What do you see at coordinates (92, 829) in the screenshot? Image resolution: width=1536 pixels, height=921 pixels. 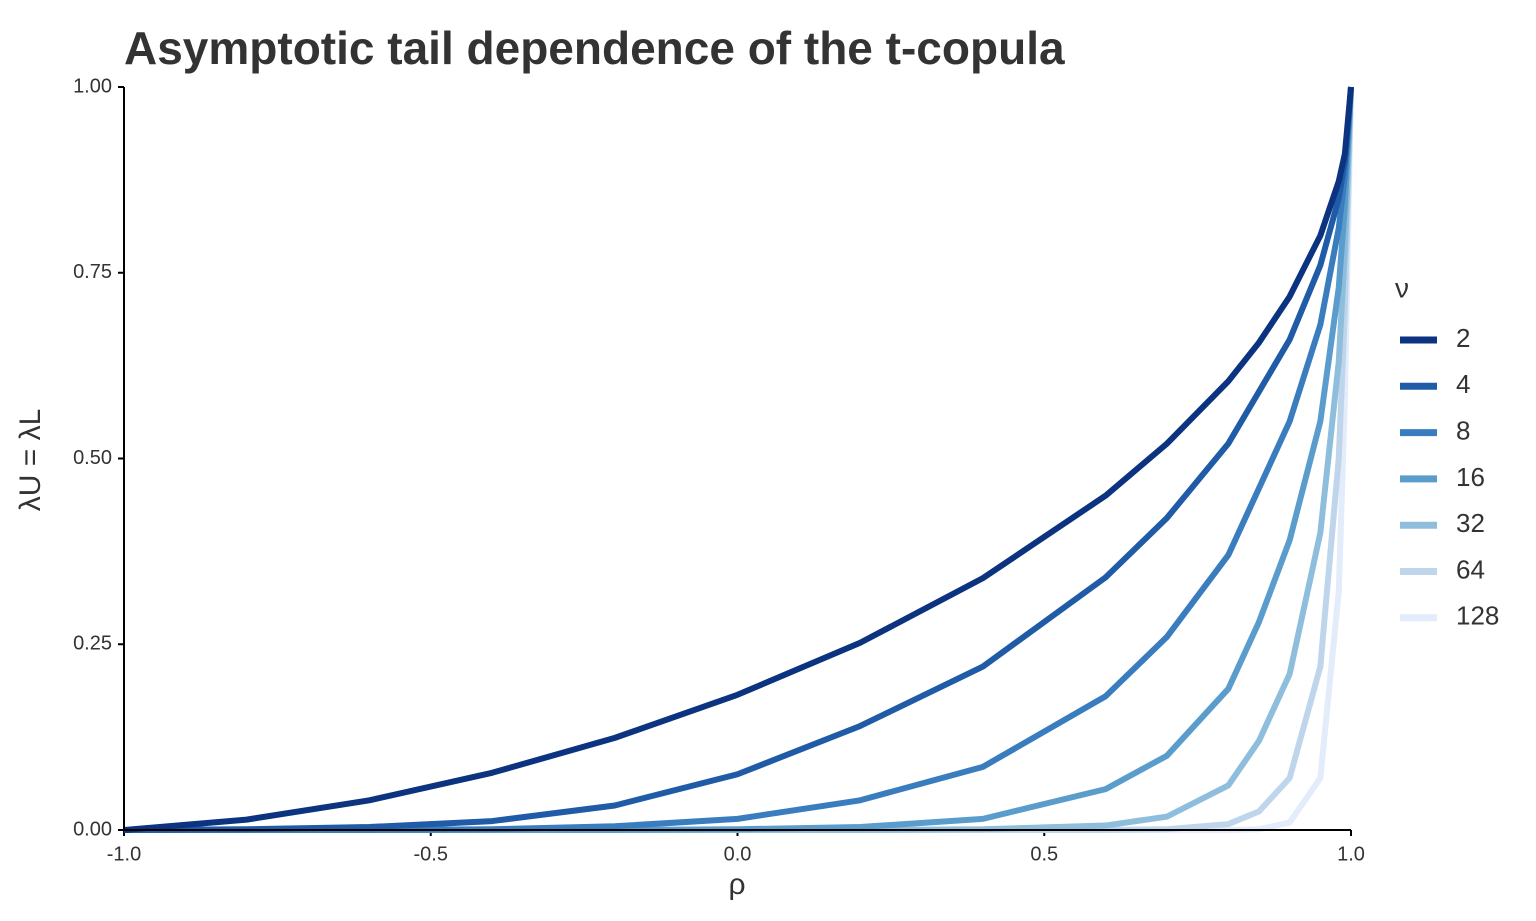 I see `y-tick-label: 0.00` at bounding box center [92, 829].